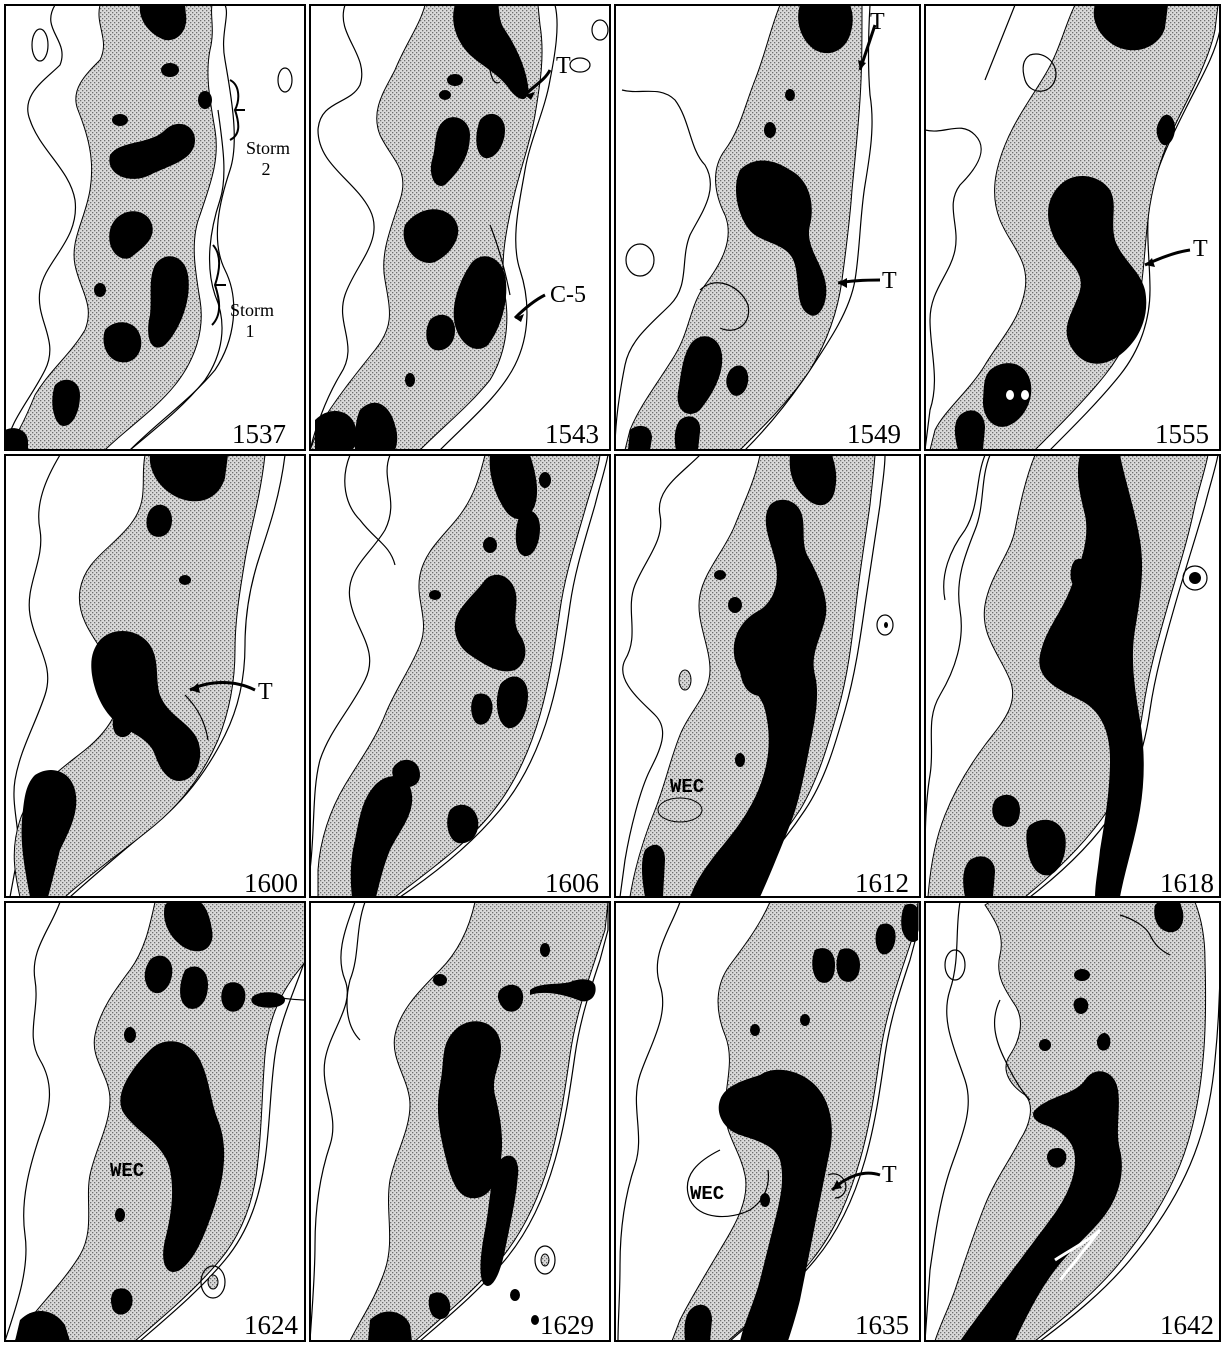 This screenshot has height=1346, width=1225. I want to click on panel-time-label: 1555, so click(1182, 434).